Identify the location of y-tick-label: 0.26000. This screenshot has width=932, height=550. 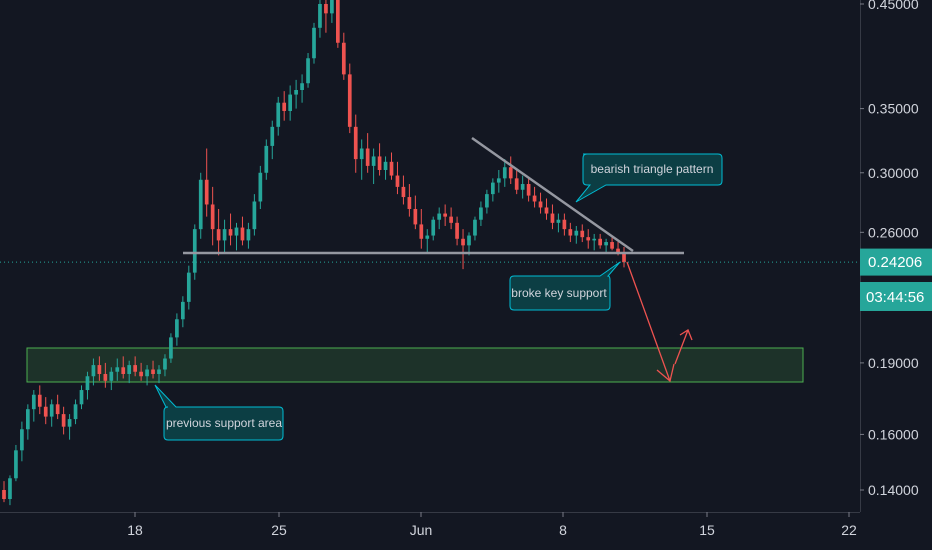
(893, 232).